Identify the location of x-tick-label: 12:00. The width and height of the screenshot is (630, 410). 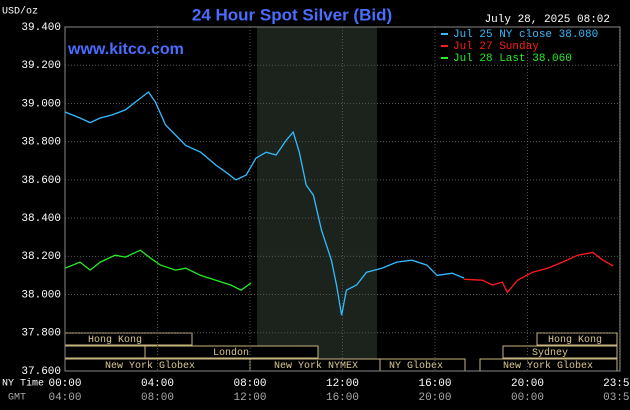
(342, 384).